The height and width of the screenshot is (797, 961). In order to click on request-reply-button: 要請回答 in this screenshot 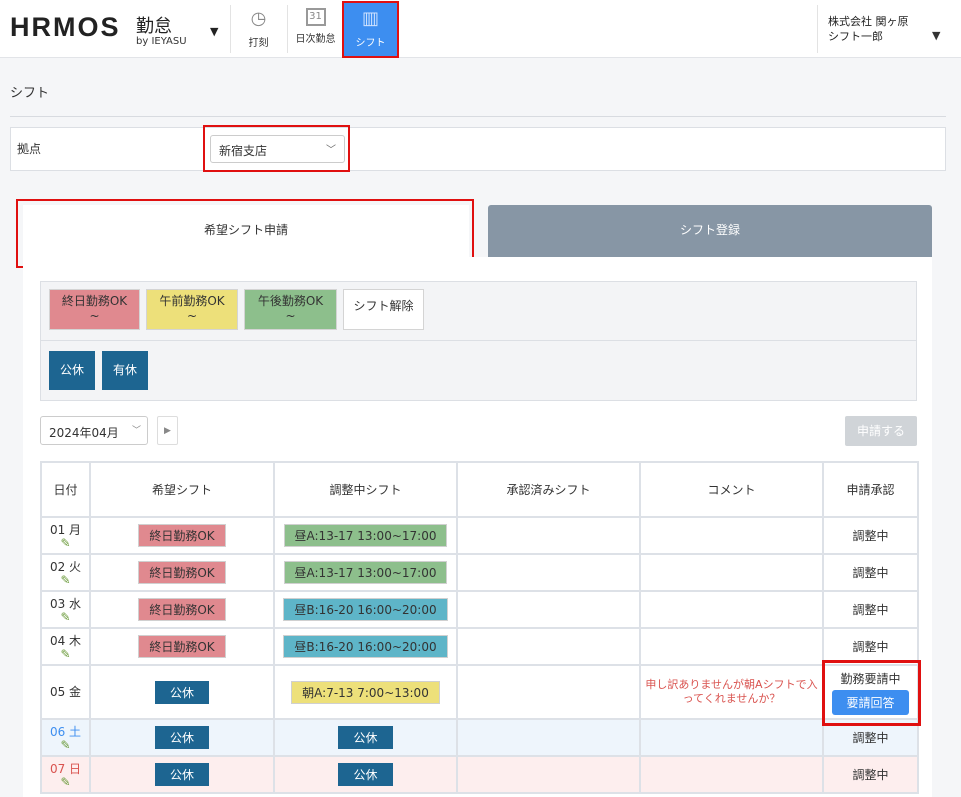, I will do `click(870, 702)`.